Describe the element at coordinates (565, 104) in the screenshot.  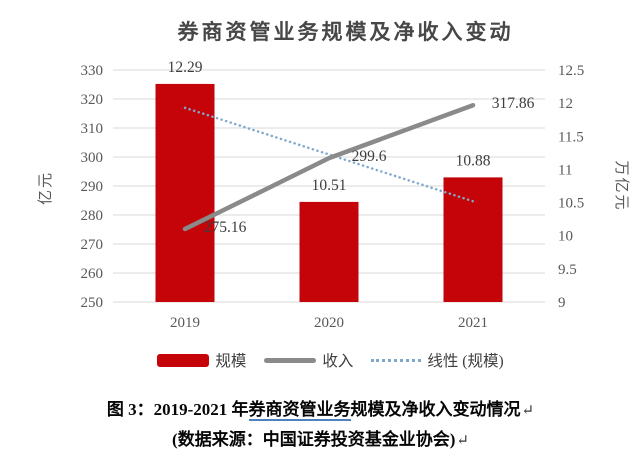
I see `right-axis-tick: 12` at that location.